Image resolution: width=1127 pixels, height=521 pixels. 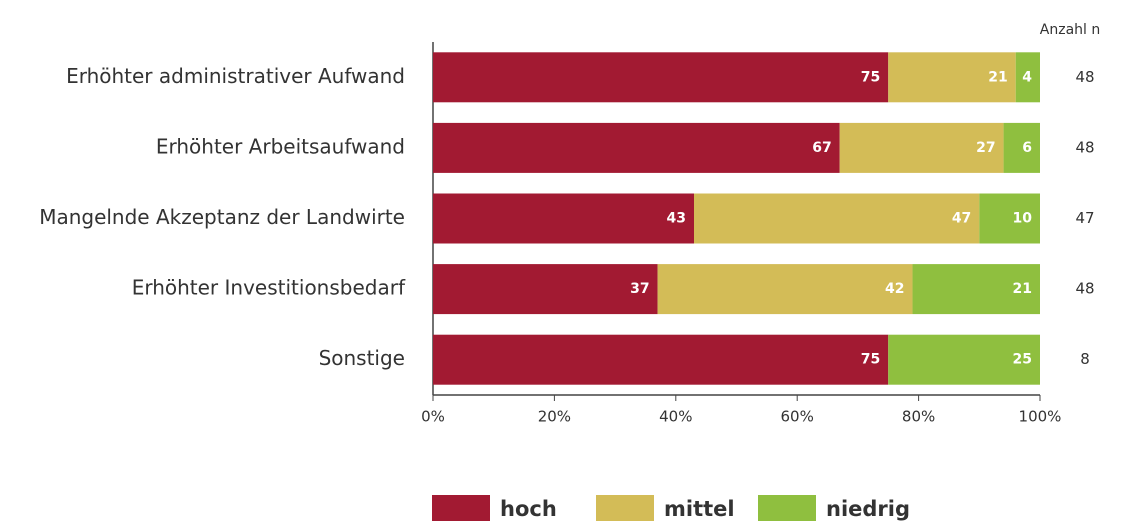 I want to click on value-label: 27, so click(x=985, y=148).